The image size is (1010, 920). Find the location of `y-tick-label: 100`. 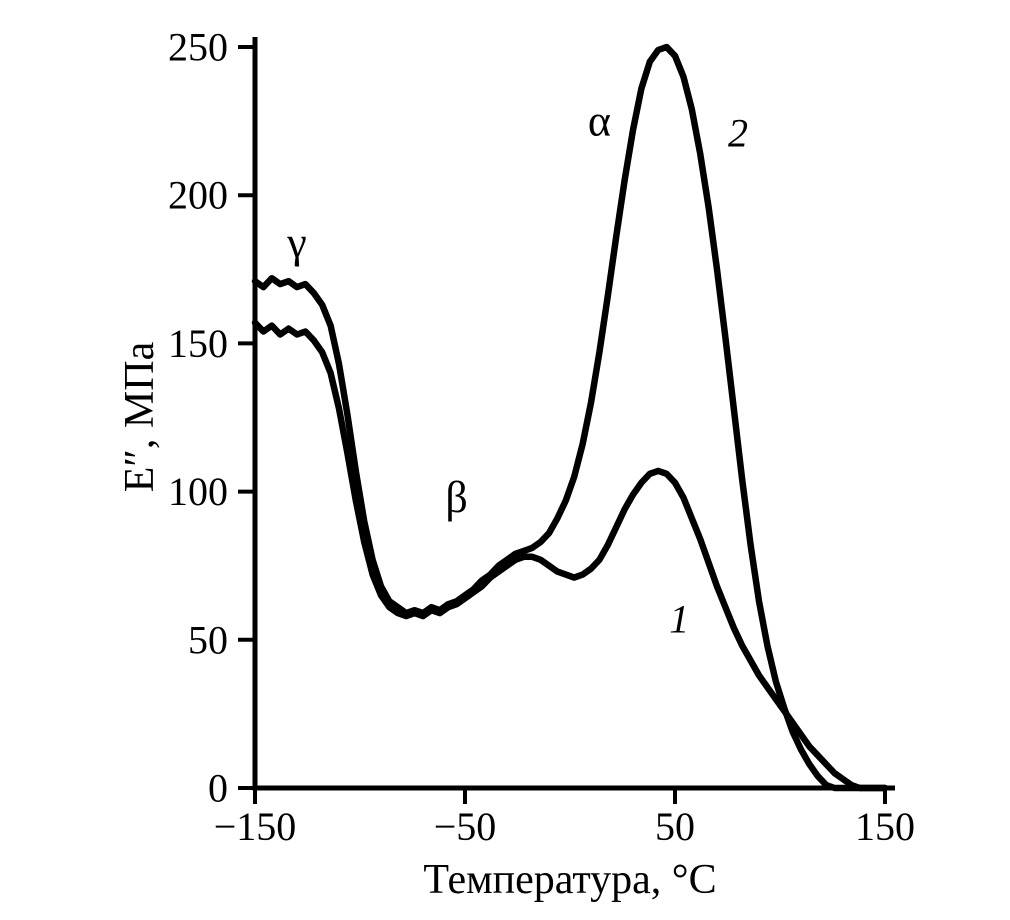

y-tick-label: 100 is located at coordinates (198, 491).